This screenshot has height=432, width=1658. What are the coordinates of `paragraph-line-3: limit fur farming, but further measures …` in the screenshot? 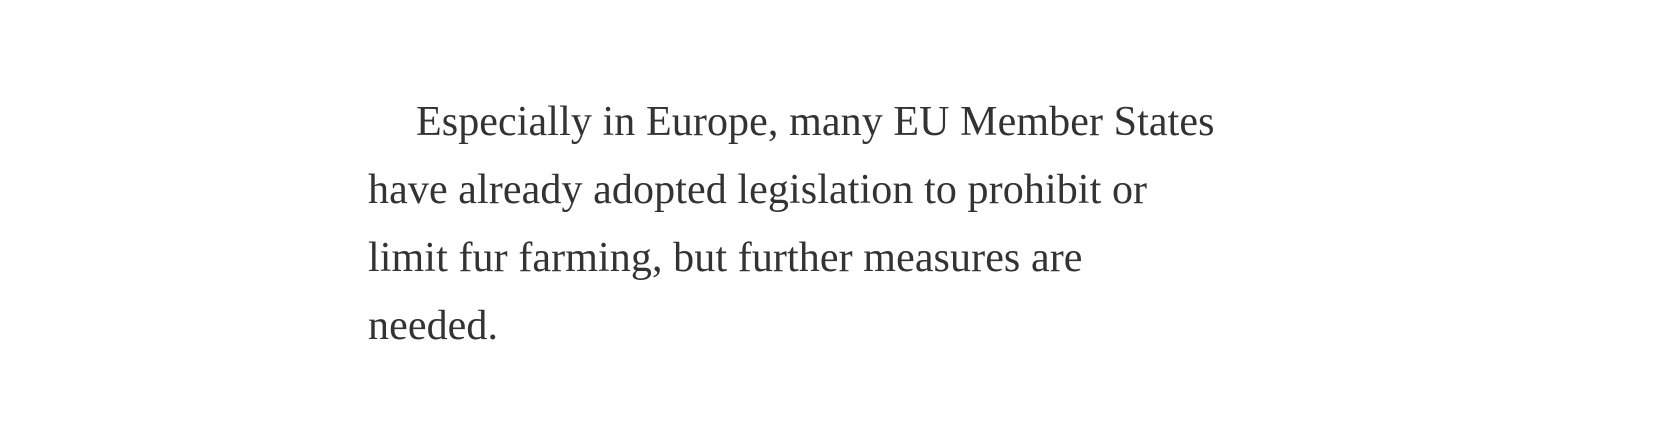 It's located at (725, 258).